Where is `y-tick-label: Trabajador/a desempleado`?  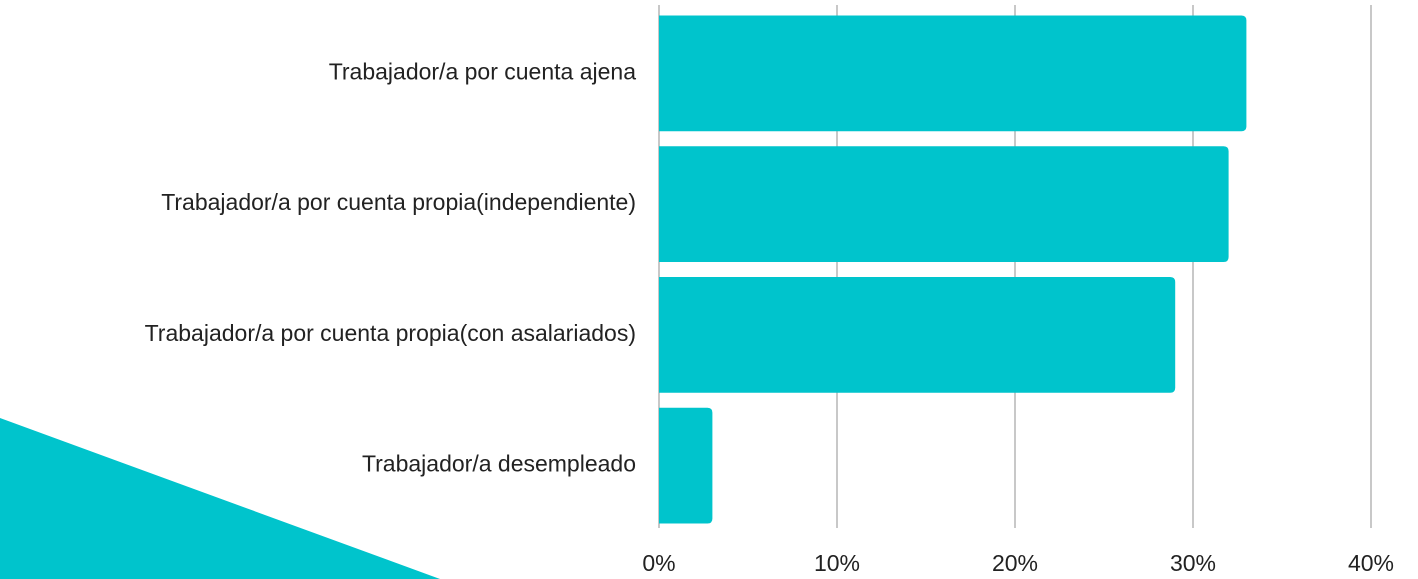
y-tick-label: Trabajador/a desempleado is located at coordinates (499, 464).